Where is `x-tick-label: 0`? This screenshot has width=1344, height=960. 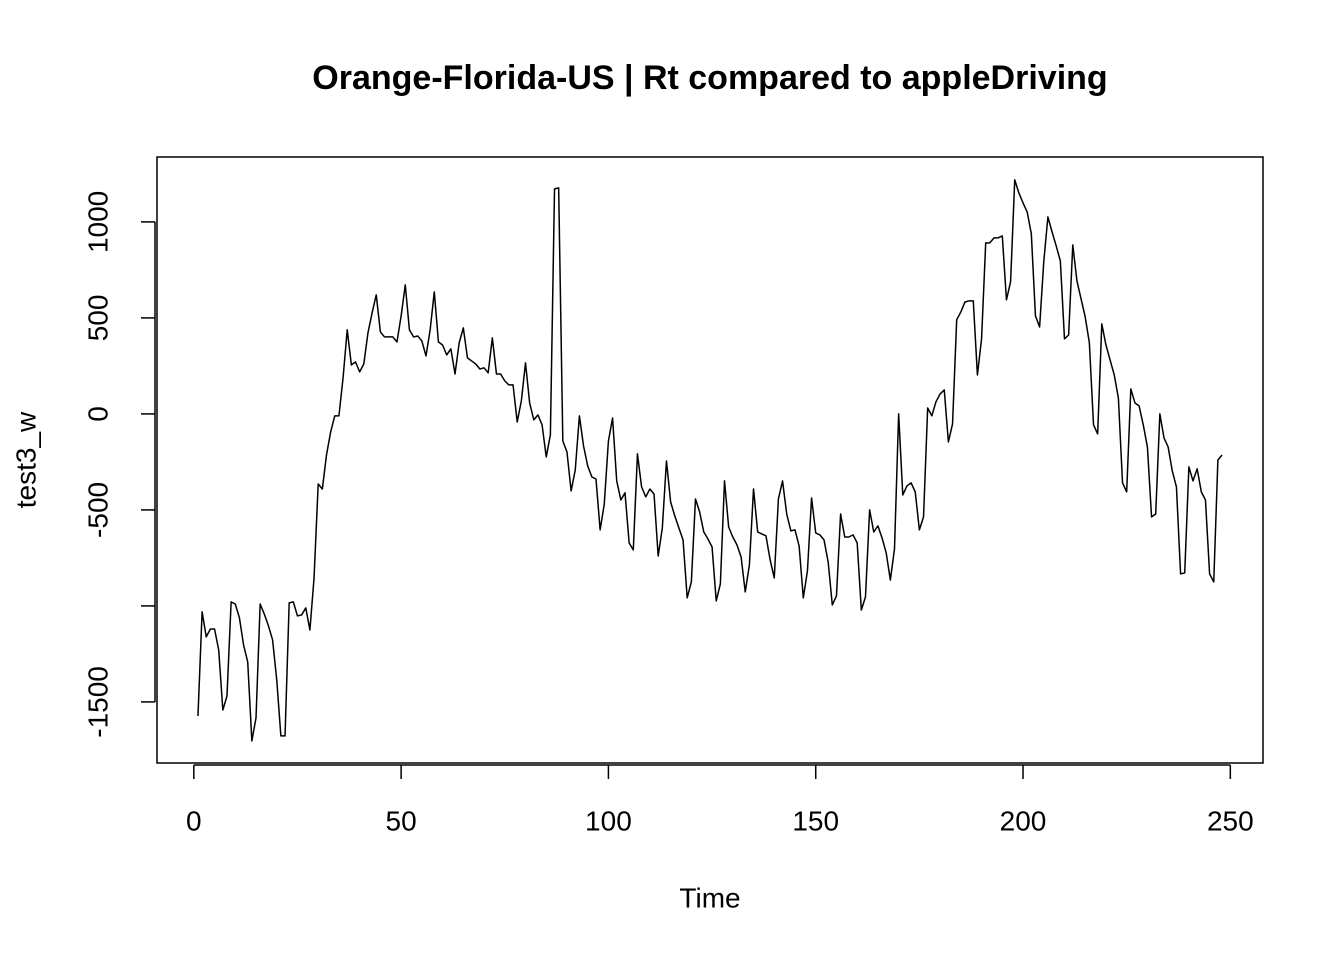 x-tick-label: 0 is located at coordinates (194, 820).